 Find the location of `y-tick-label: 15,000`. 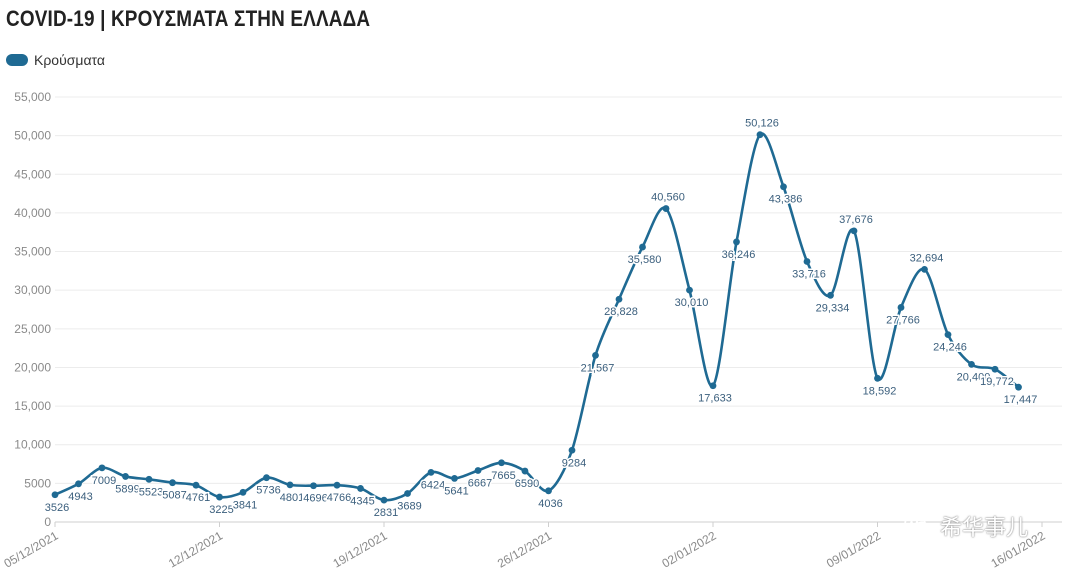

y-tick-label: 15,000 is located at coordinates (32, 406).